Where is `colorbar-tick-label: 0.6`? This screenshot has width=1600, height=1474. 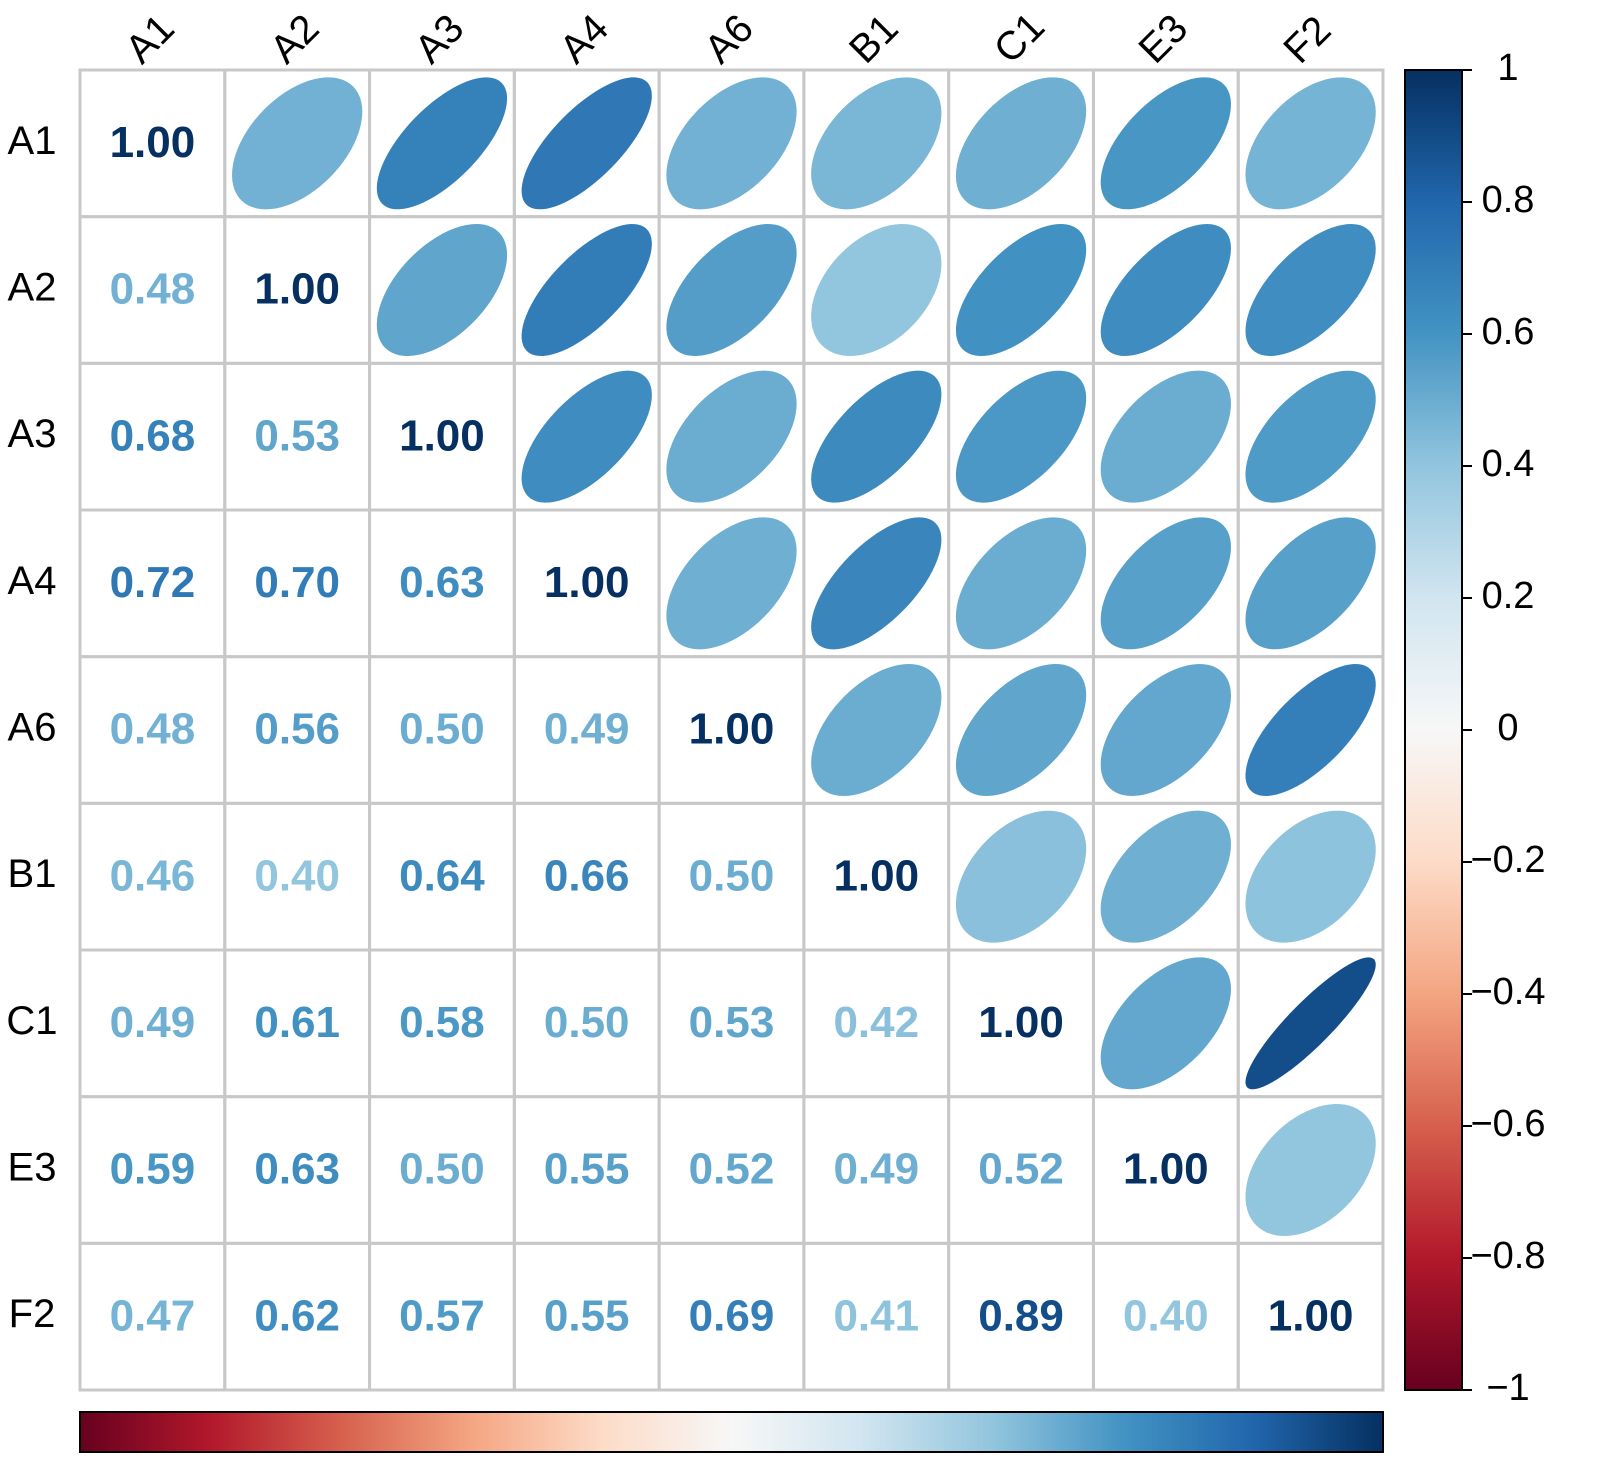 colorbar-tick-label: 0.6 is located at coordinates (1508, 332).